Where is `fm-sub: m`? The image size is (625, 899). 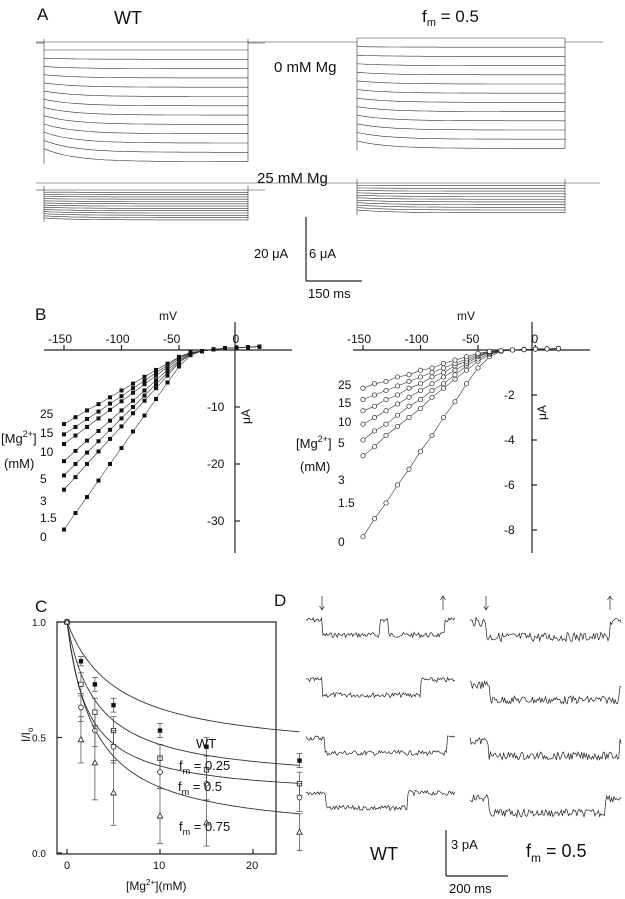
fm-sub: m is located at coordinates (431, 23).